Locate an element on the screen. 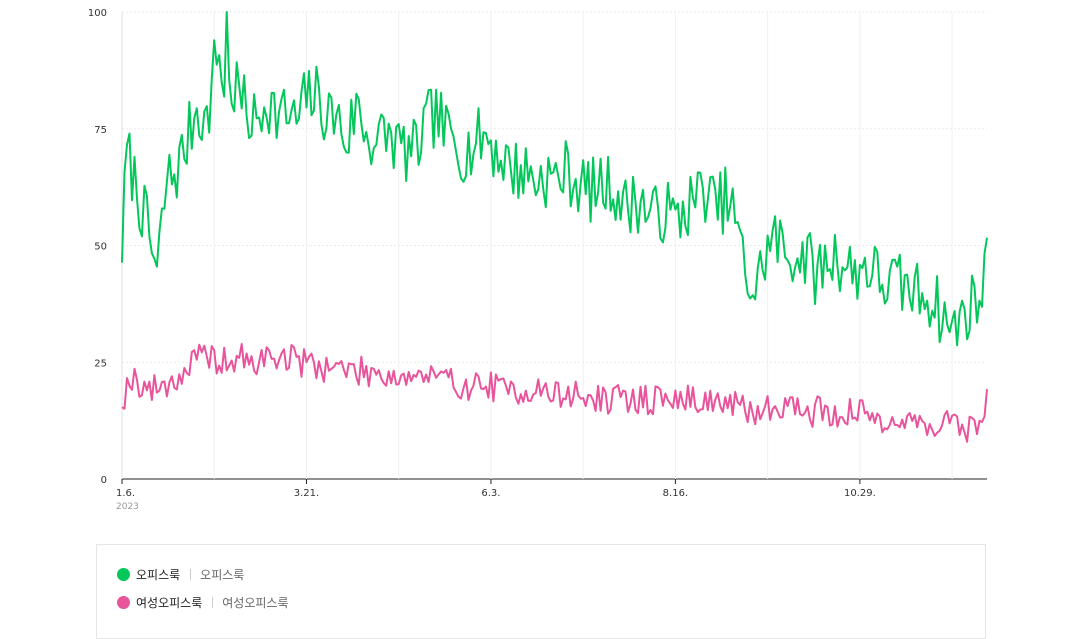 The width and height of the screenshot is (1084, 639). legend-keyword: 오피스룩 is located at coordinates (222, 574).